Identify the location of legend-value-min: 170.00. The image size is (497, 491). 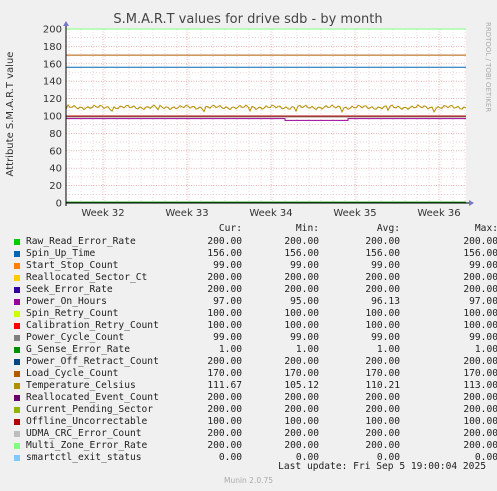
(301, 373).